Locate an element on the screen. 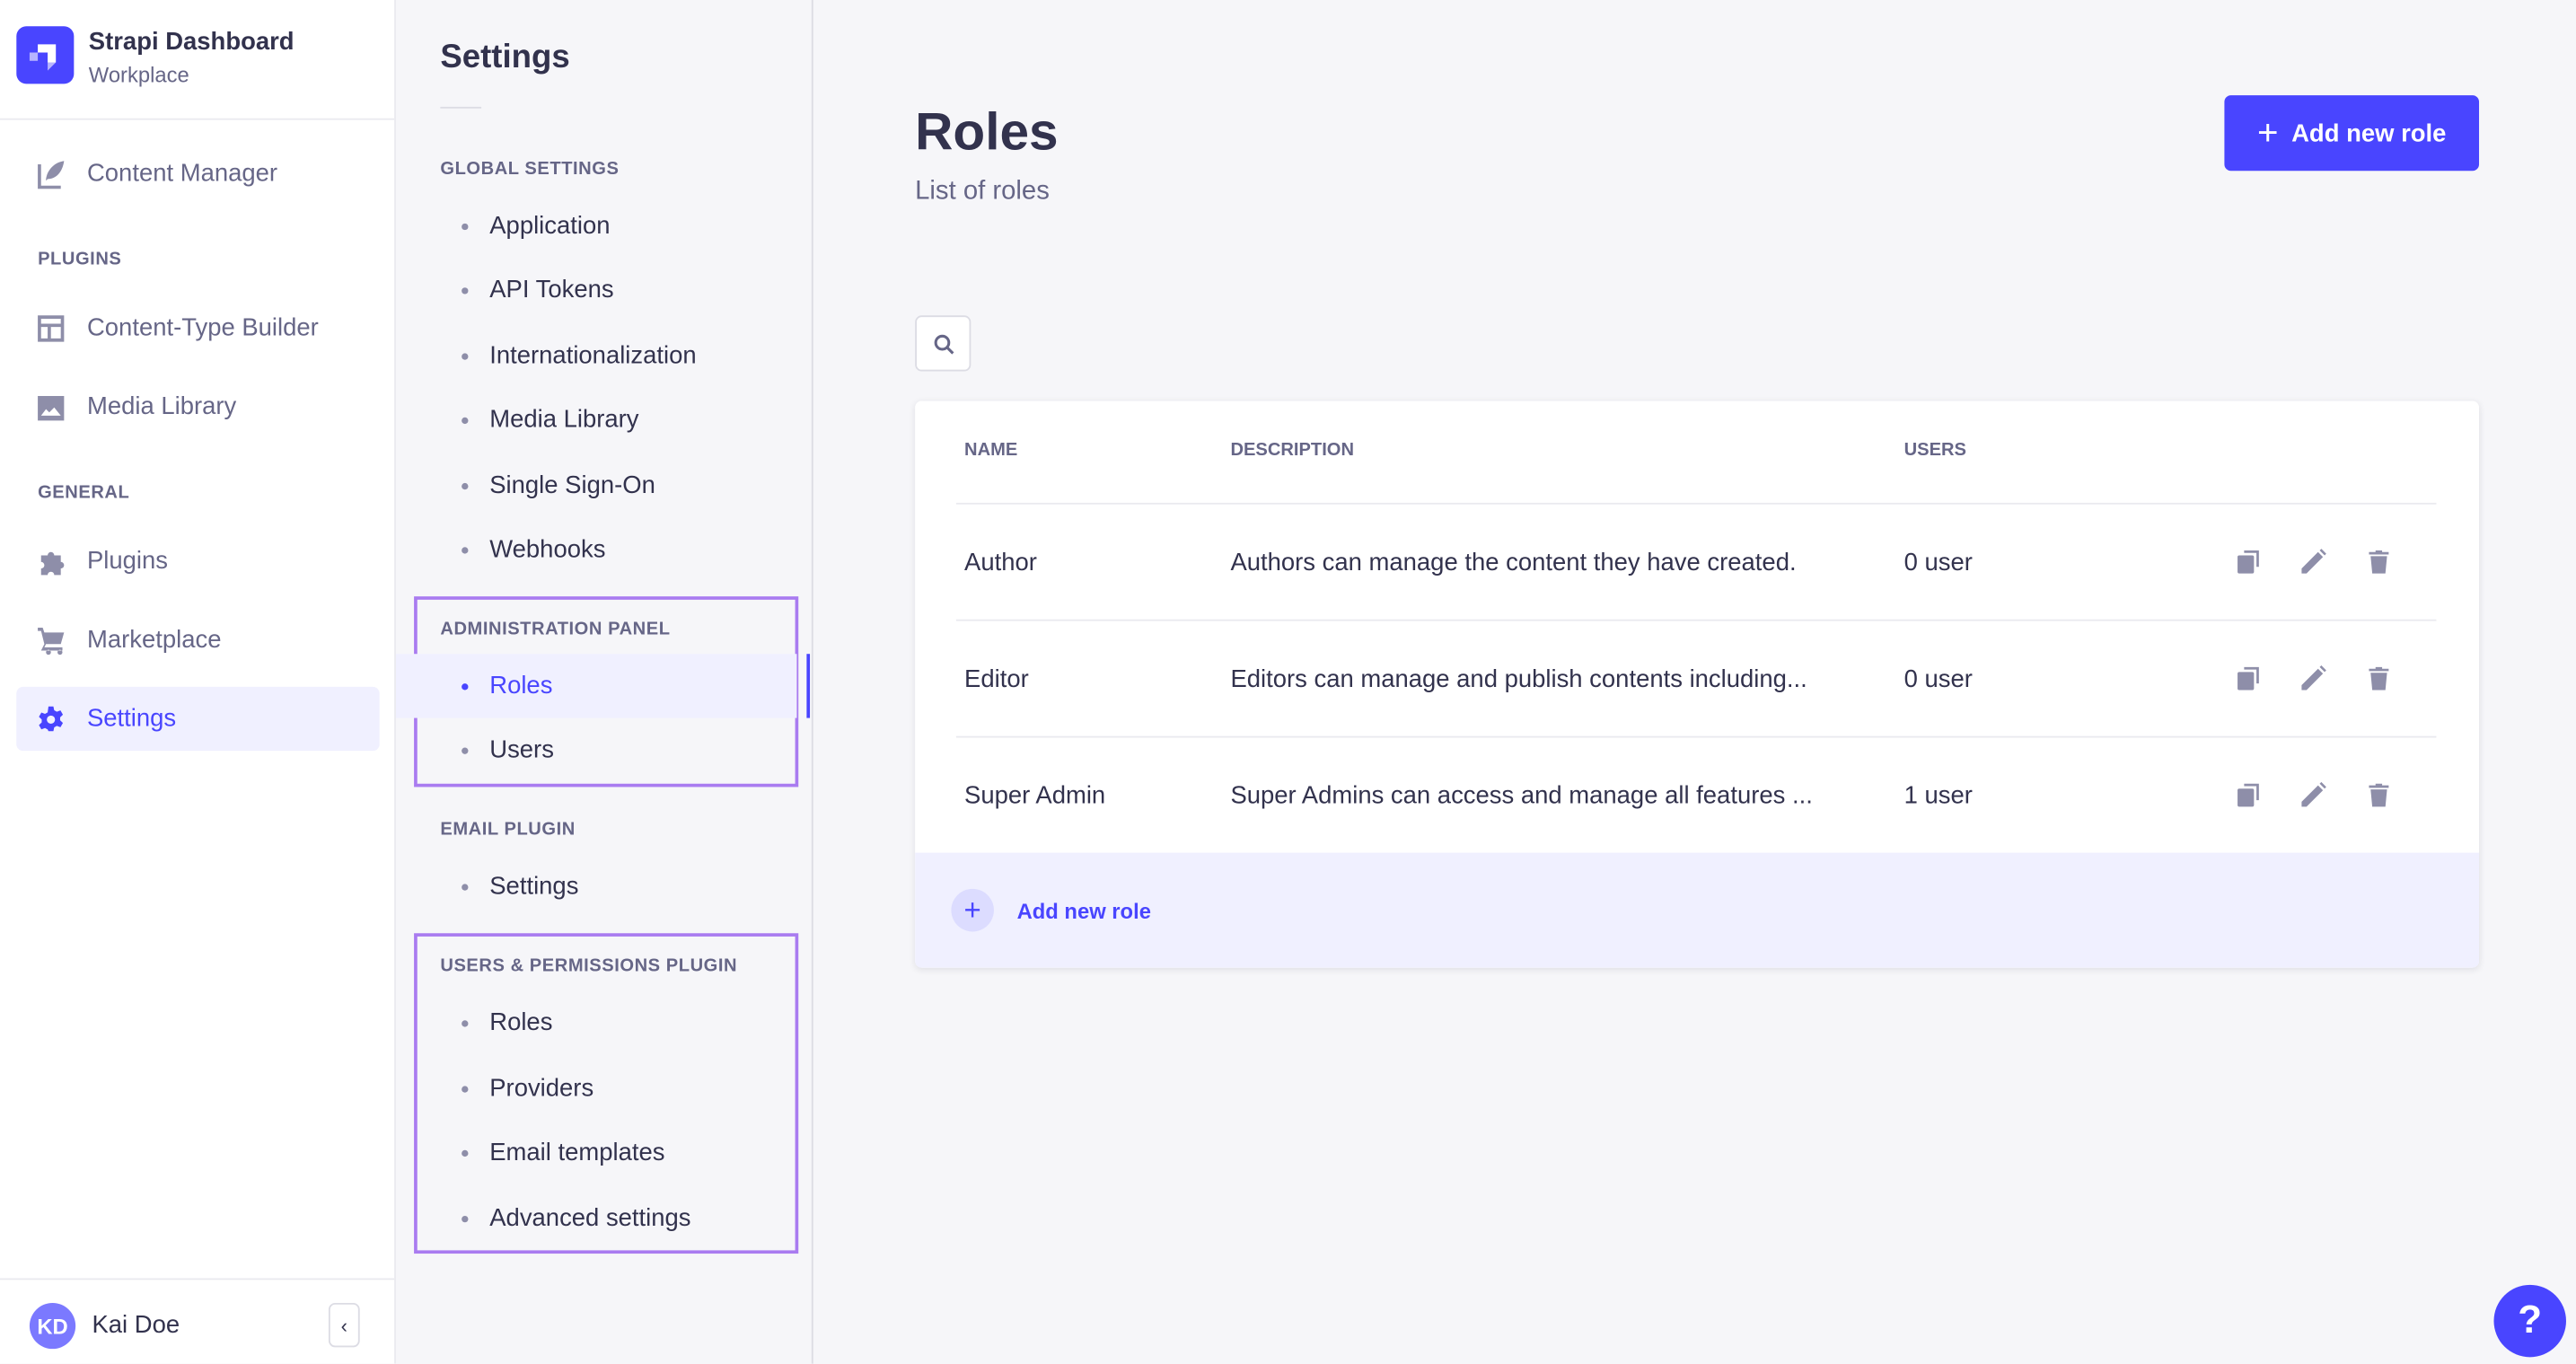 The image size is (2576, 1364). subnav-advanced-settings: Advanced settings is located at coordinates (596, 1218).